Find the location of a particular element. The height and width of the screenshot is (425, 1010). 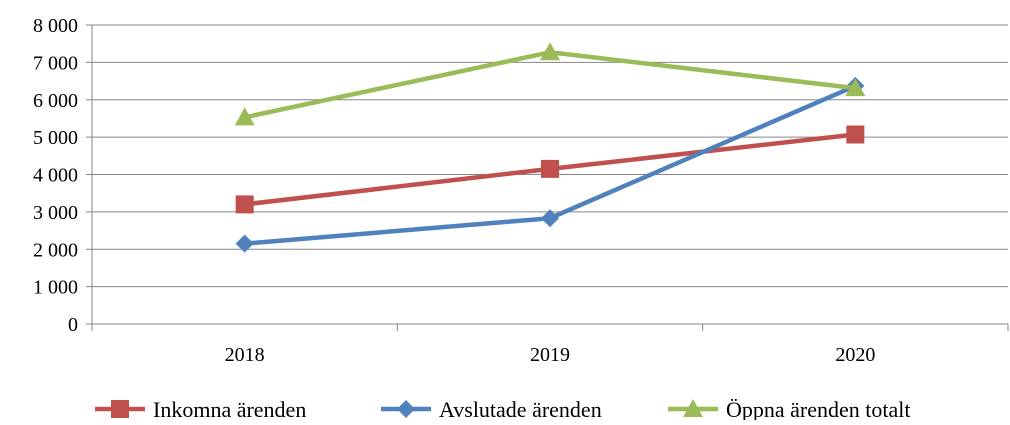

legend-entry: Avslutade ärenden is located at coordinates (491, 409).